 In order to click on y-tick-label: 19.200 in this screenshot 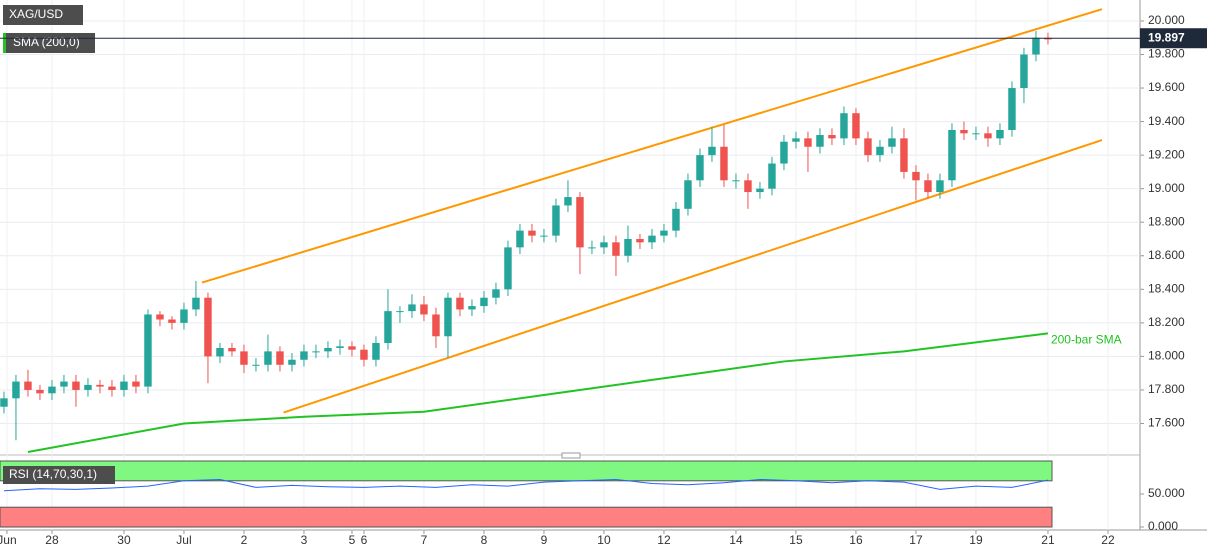, I will do `click(1166, 154)`.